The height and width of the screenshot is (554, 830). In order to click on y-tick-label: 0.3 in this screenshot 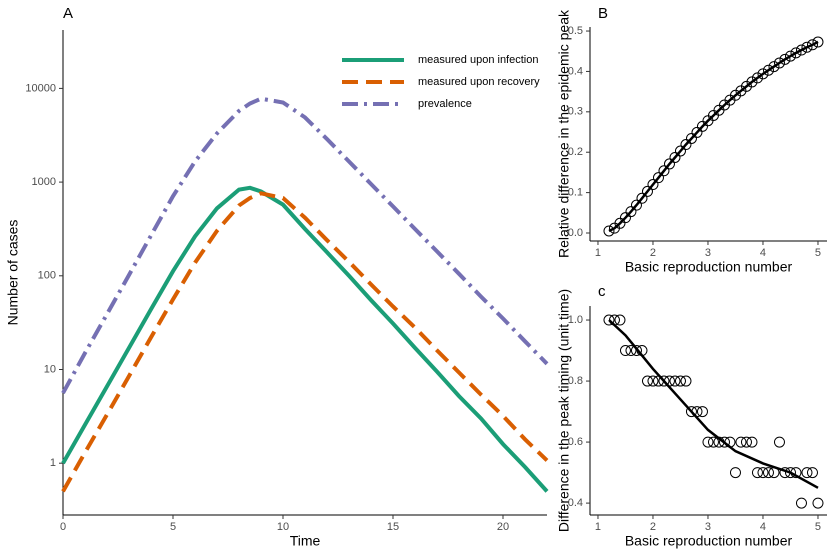, I will do `click(575, 112)`.